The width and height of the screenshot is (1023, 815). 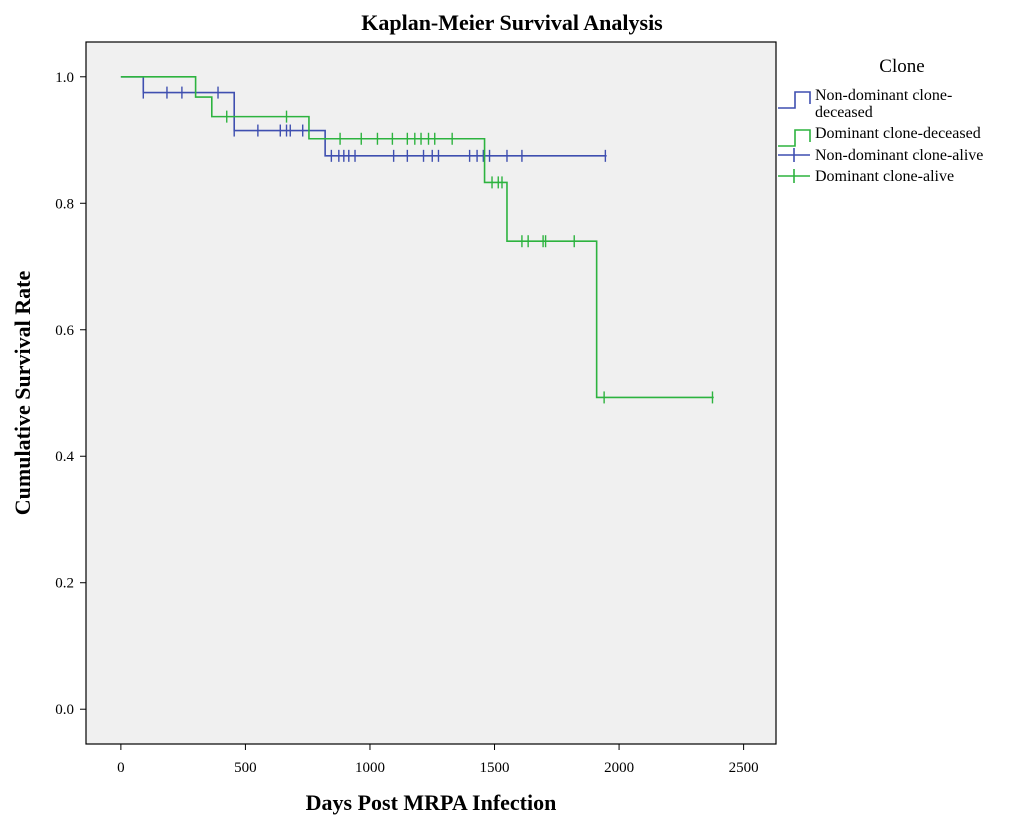 I want to click on y-axis: 0.0 0.2 0.4 0.6 0.8 1.0, so click(x=70, y=394).